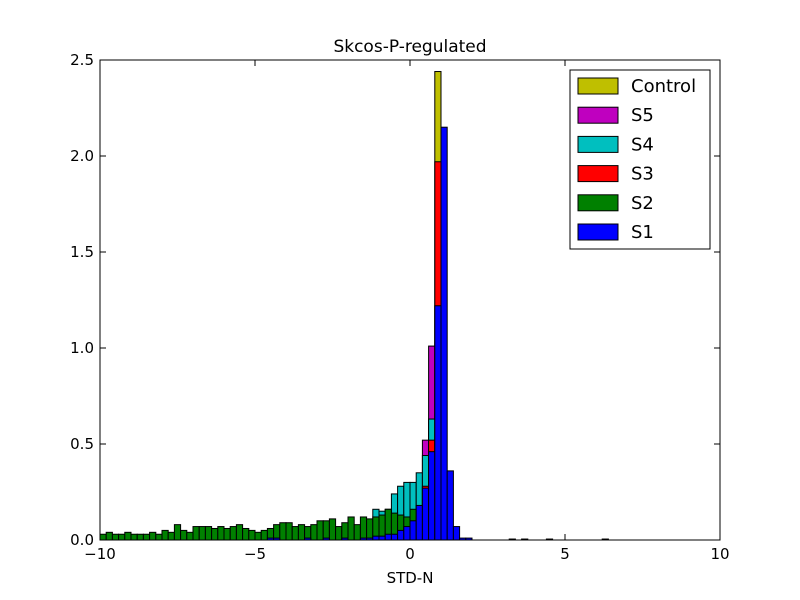 The image size is (800, 600). What do you see at coordinates (642, 144) in the screenshot?
I see `legend-label-s4: S4` at bounding box center [642, 144].